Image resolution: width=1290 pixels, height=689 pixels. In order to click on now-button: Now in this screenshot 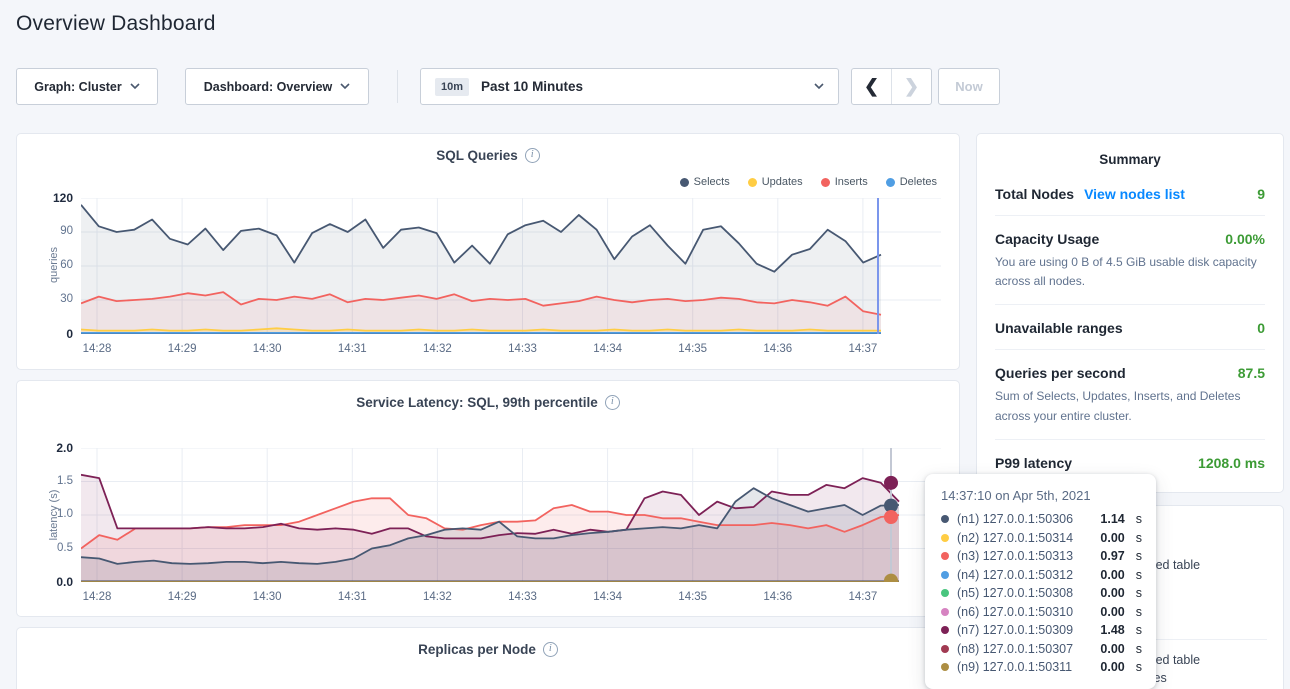, I will do `click(969, 86)`.